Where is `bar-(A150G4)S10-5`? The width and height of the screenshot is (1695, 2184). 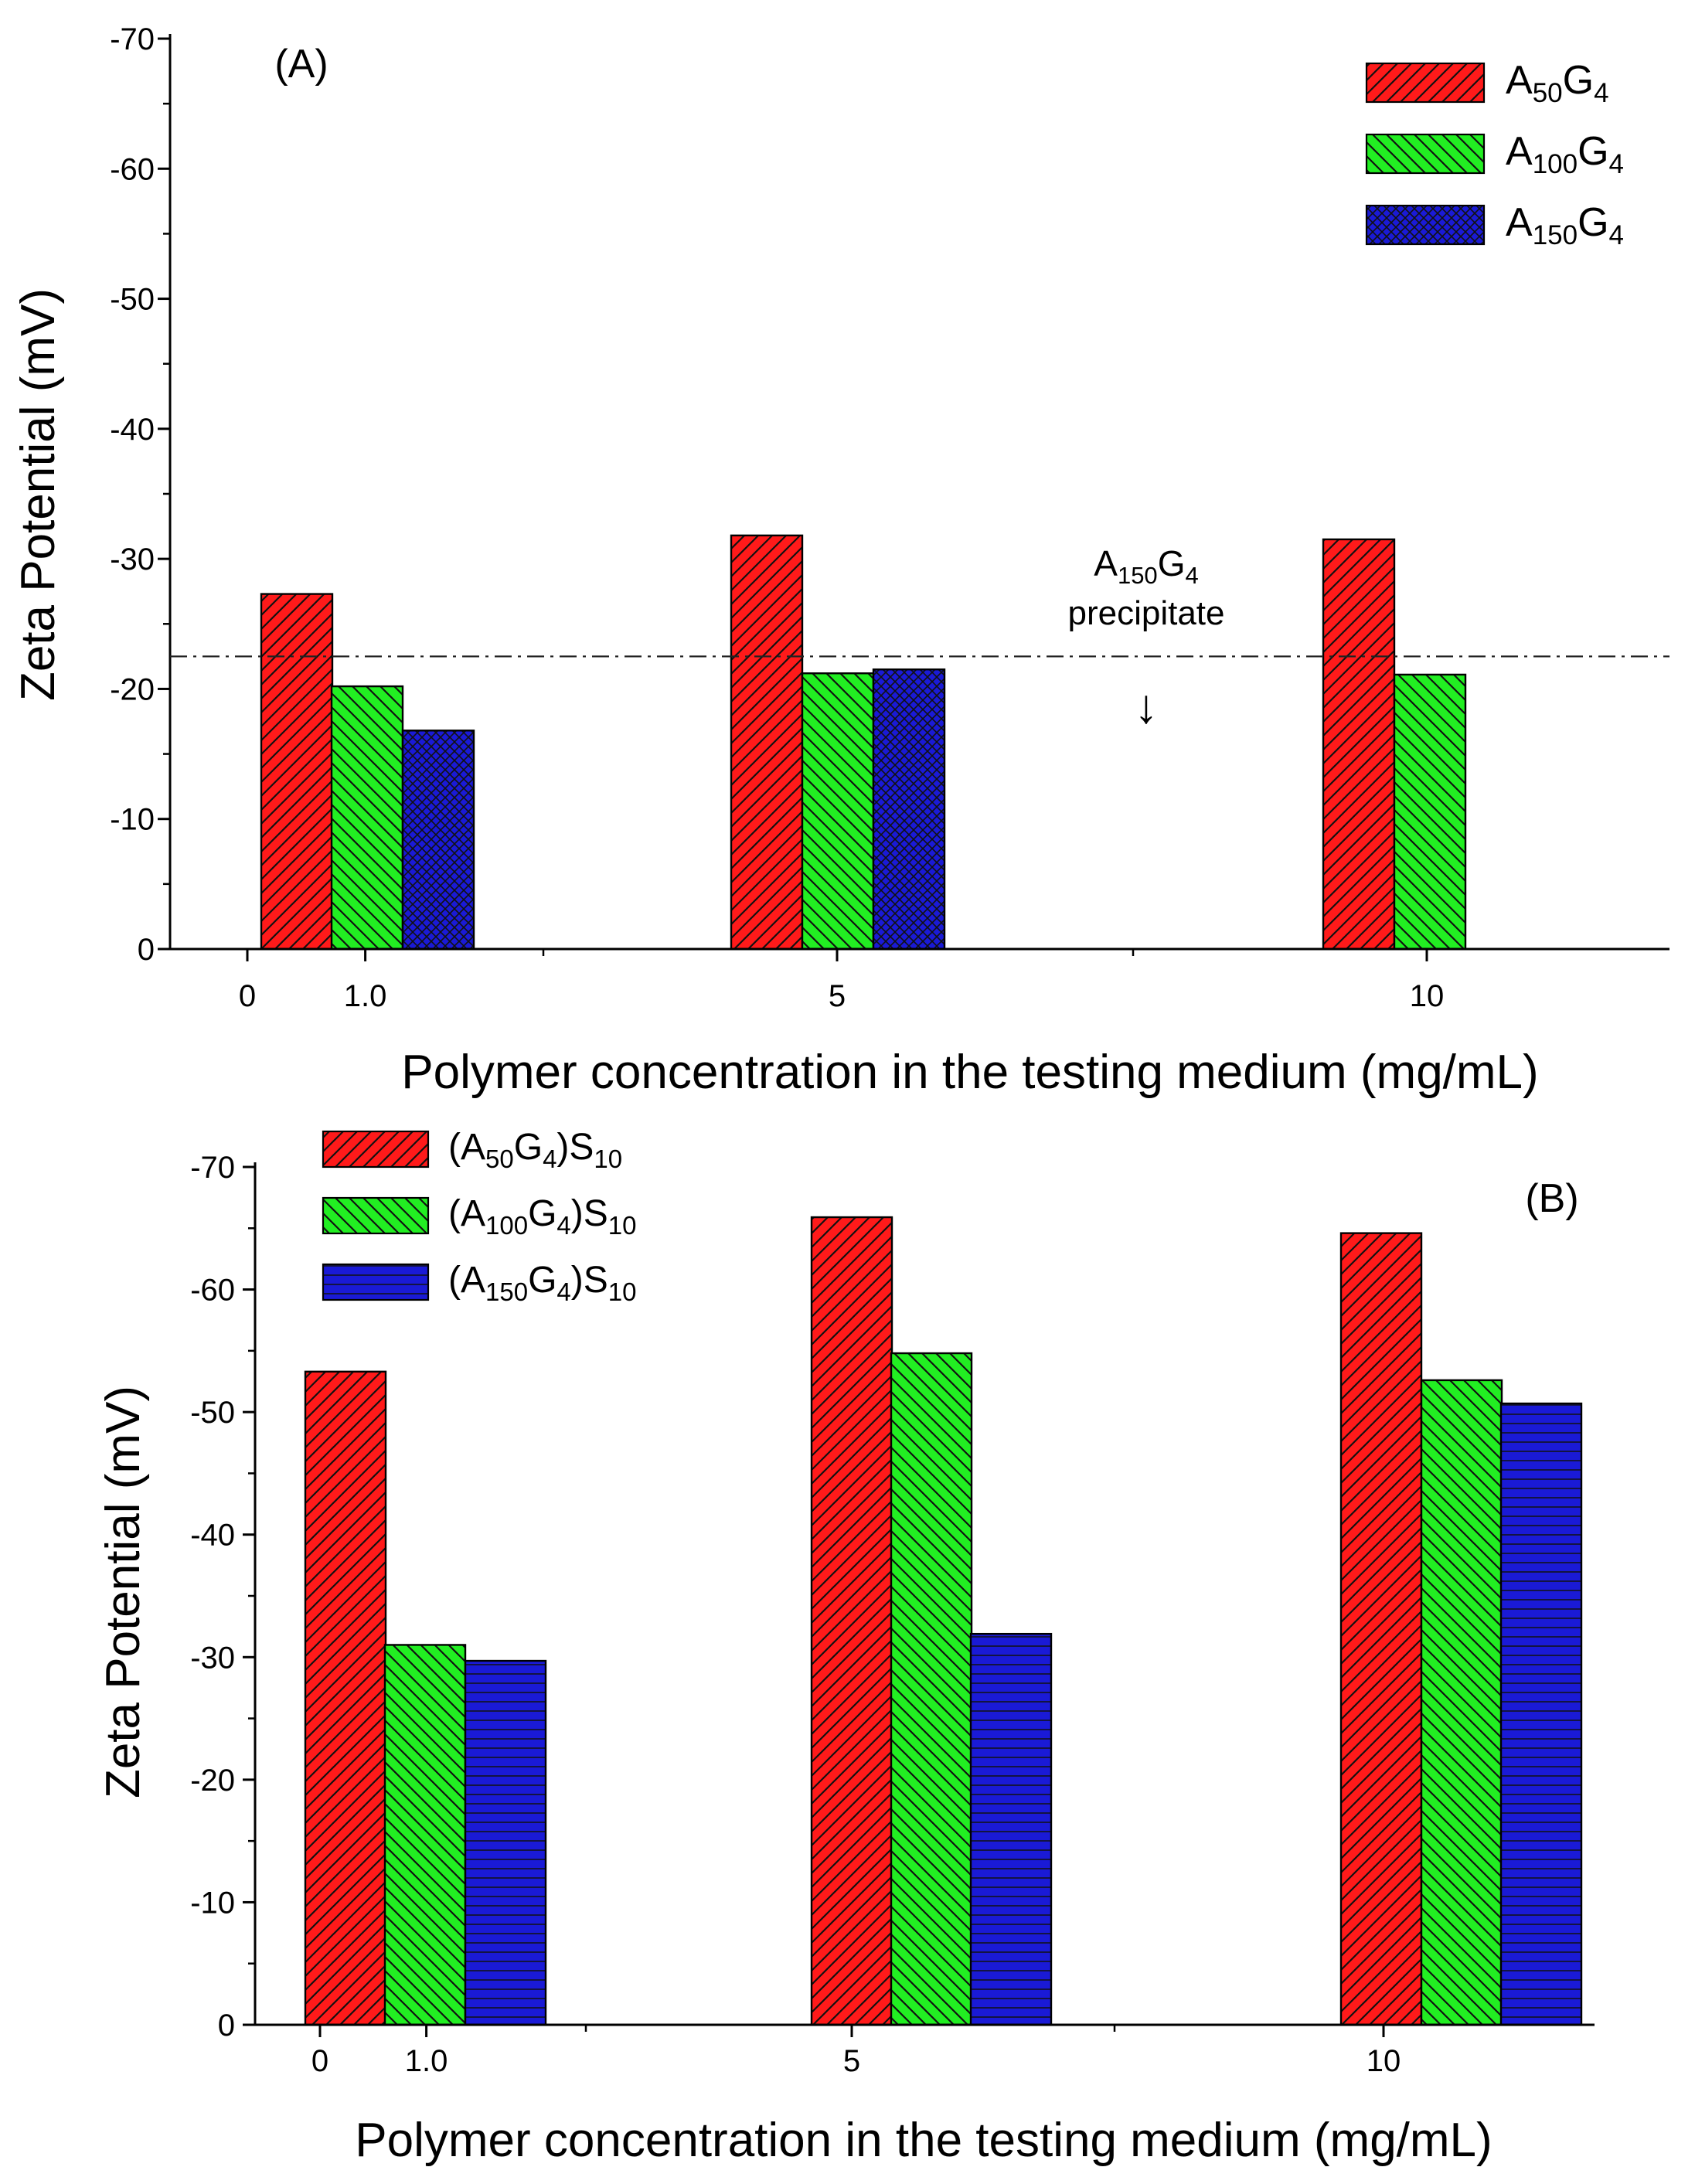
bar-(A150G4)S10-5 is located at coordinates (1011, 1829).